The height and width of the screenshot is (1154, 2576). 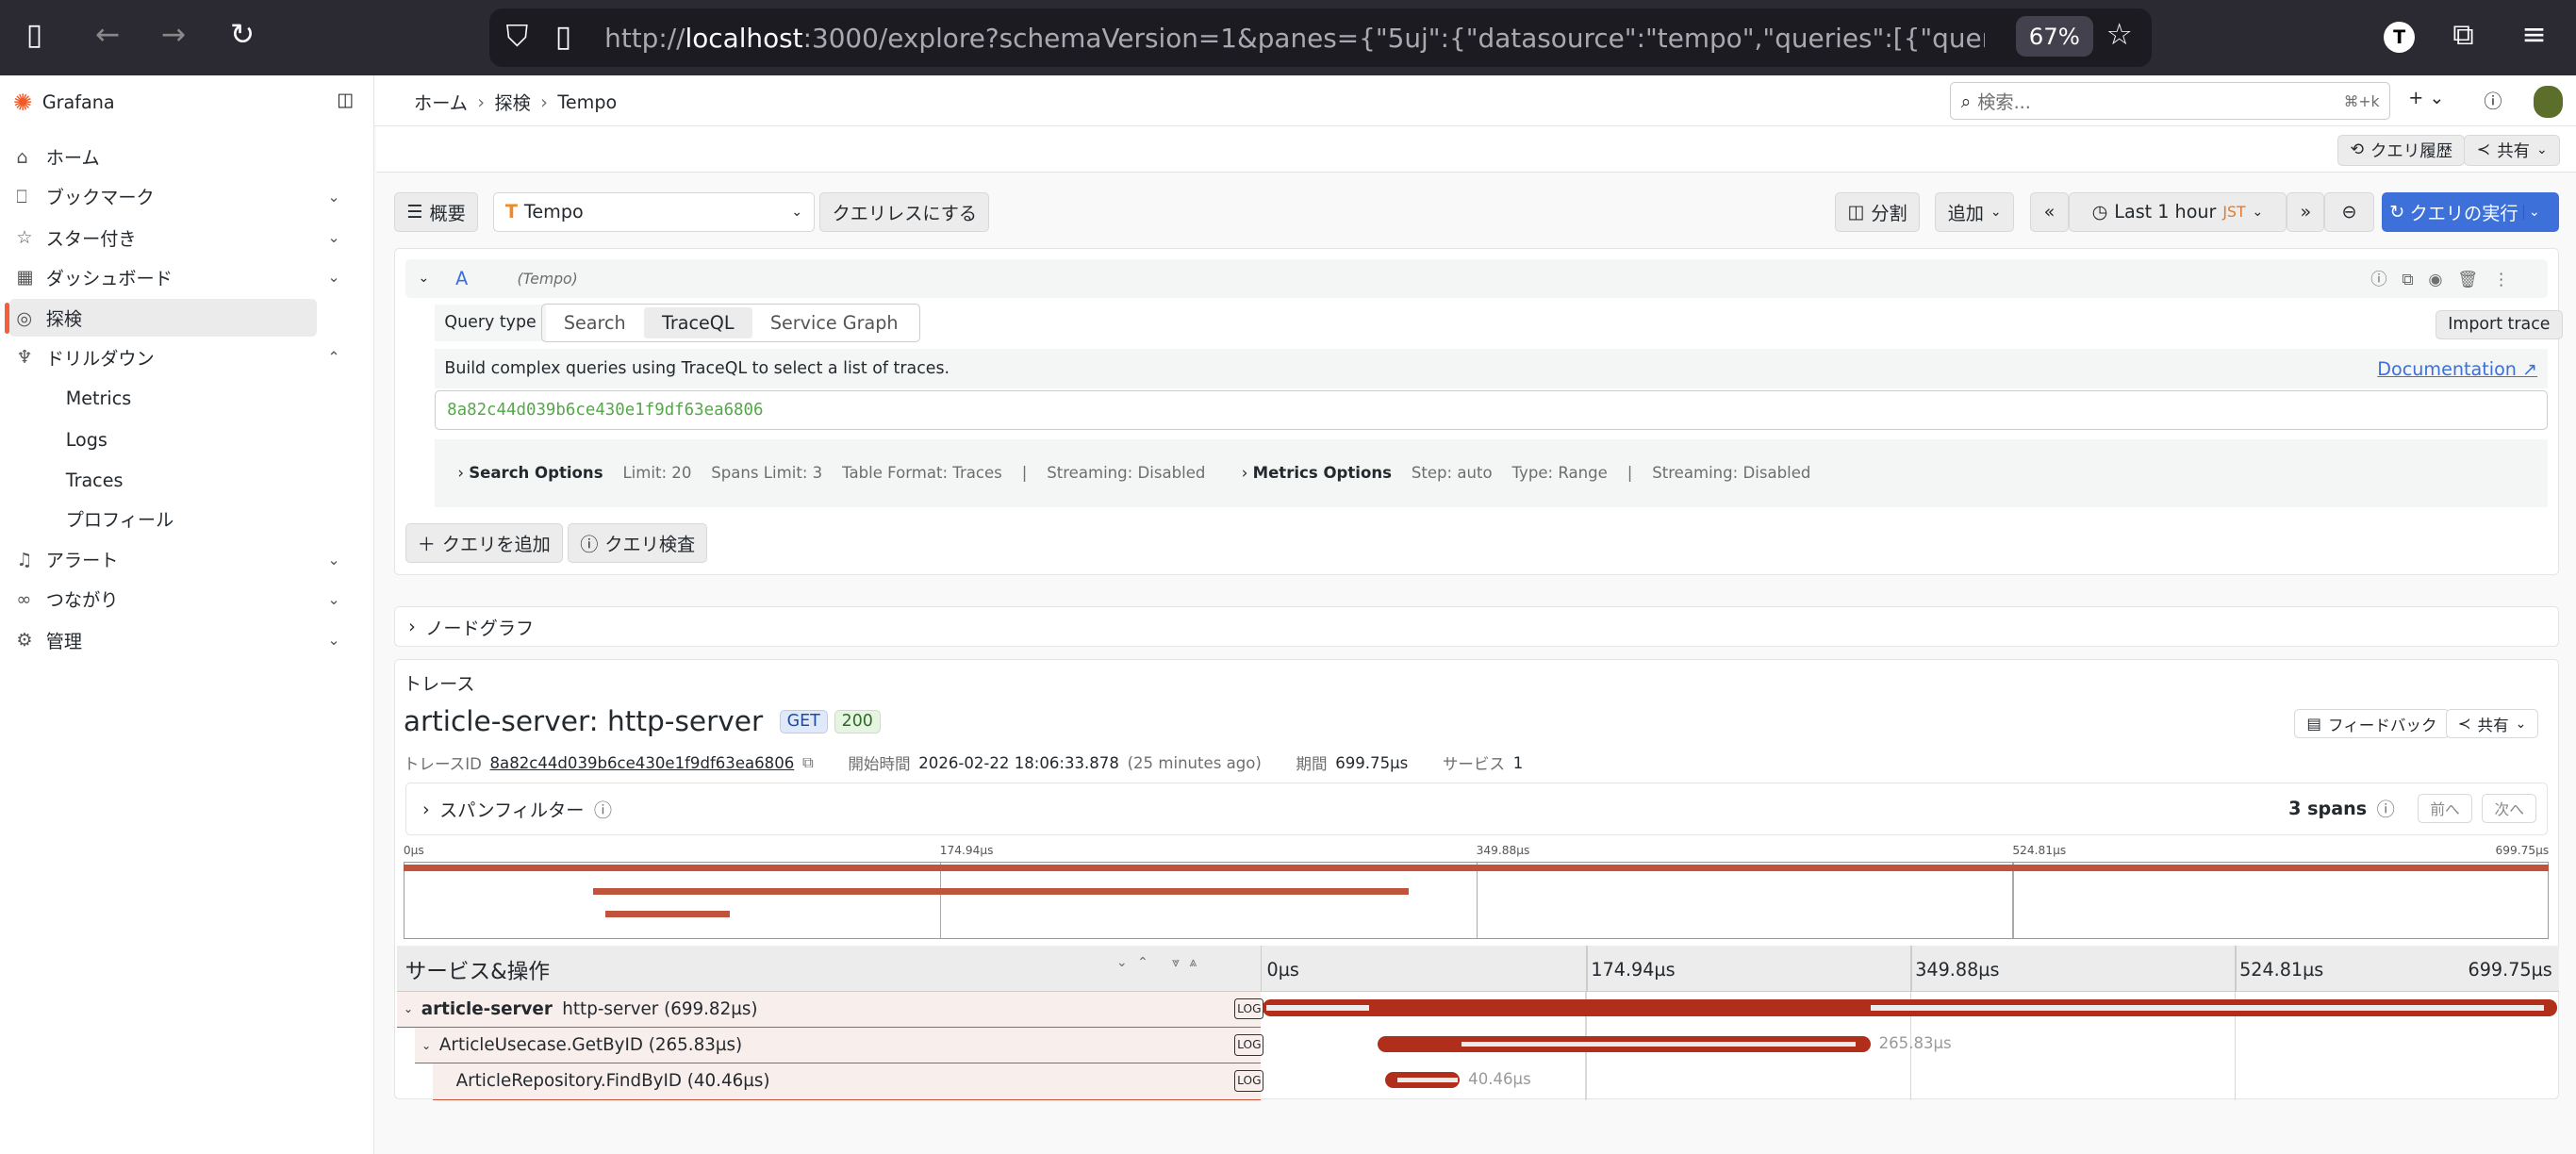 What do you see at coordinates (2534, 35) in the screenshot?
I see `menu-icon: ≡` at bounding box center [2534, 35].